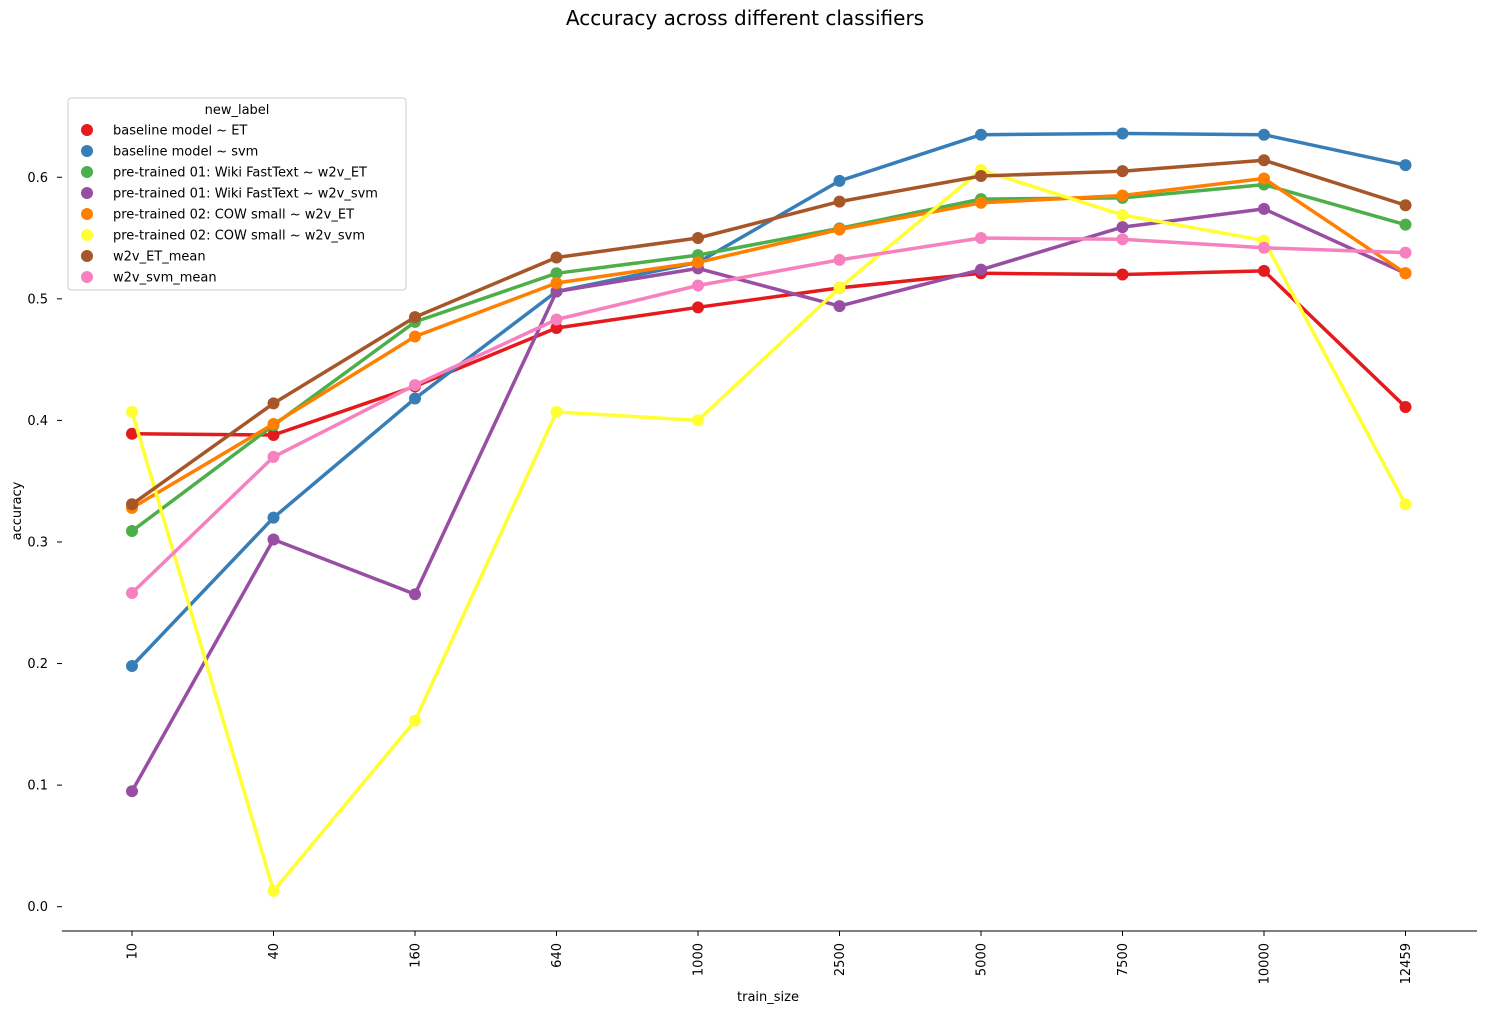  I want to click on series-line, so click(769, 353).